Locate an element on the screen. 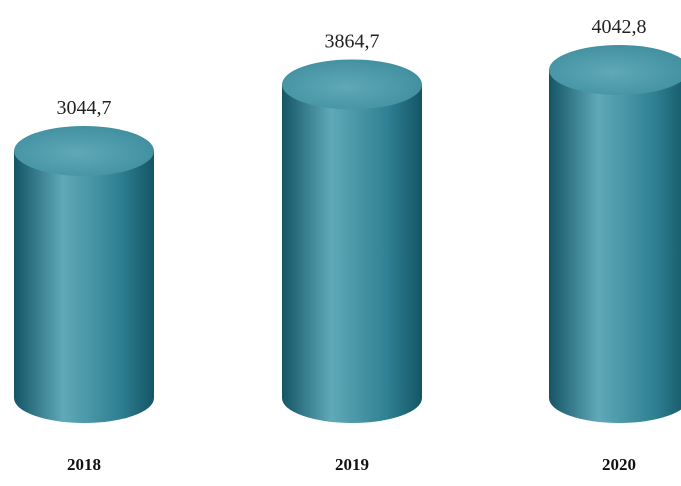 The height and width of the screenshot is (486, 681). tick-label-2019: 2019 is located at coordinates (352, 464).